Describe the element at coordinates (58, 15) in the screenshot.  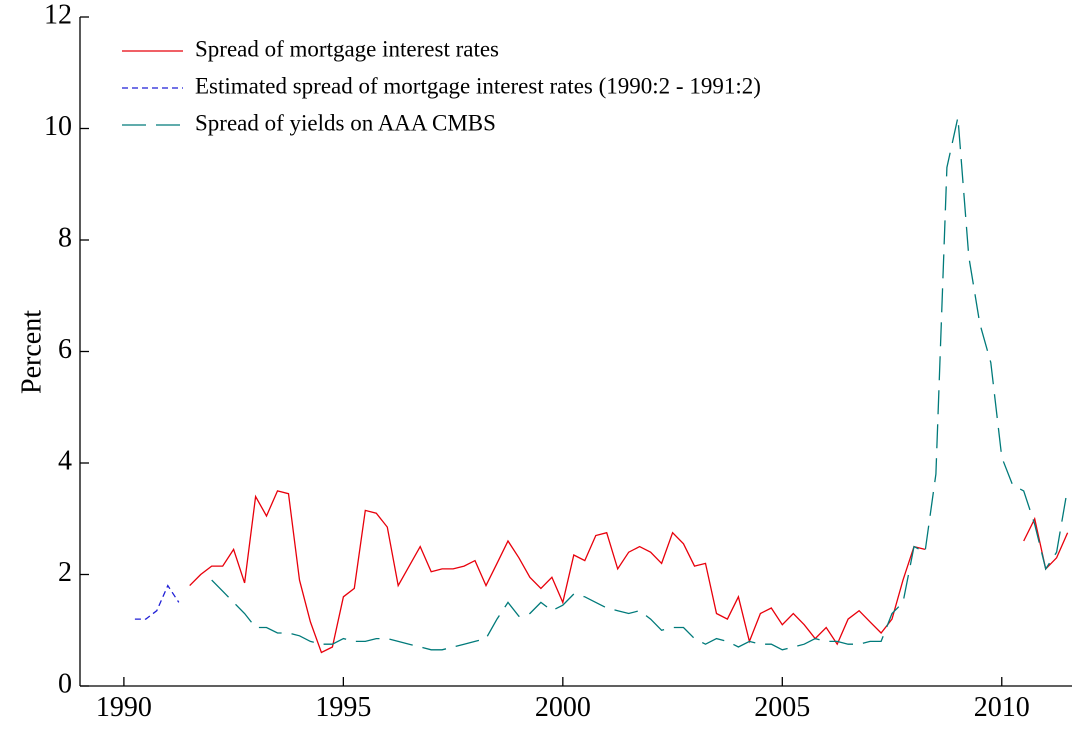
I see `y-tick-label: 12` at that location.